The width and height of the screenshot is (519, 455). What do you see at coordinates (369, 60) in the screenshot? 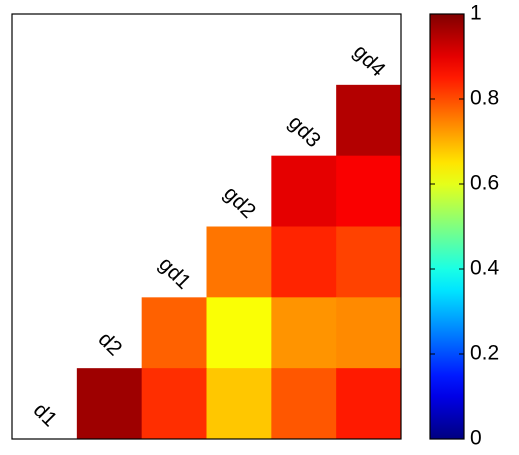
I see `diagonal-label: gd4` at bounding box center [369, 60].